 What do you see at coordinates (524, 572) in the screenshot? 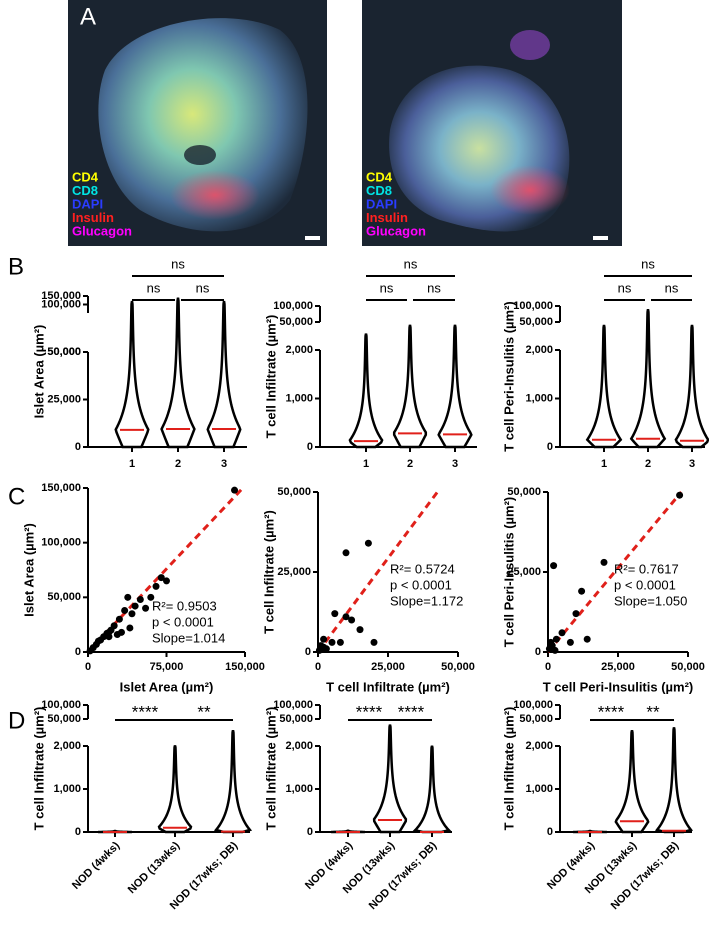
I see `y-tick-label: 25,000` at bounding box center [524, 572].